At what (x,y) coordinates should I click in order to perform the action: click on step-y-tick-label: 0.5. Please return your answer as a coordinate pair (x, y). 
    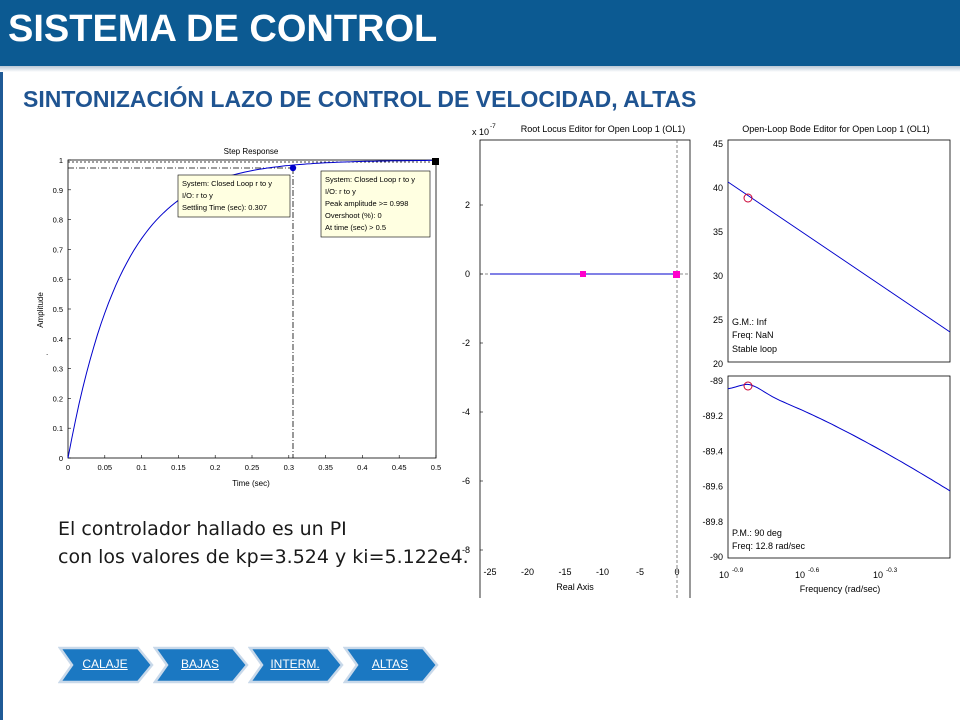
    Looking at the image, I should click on (58, 309).